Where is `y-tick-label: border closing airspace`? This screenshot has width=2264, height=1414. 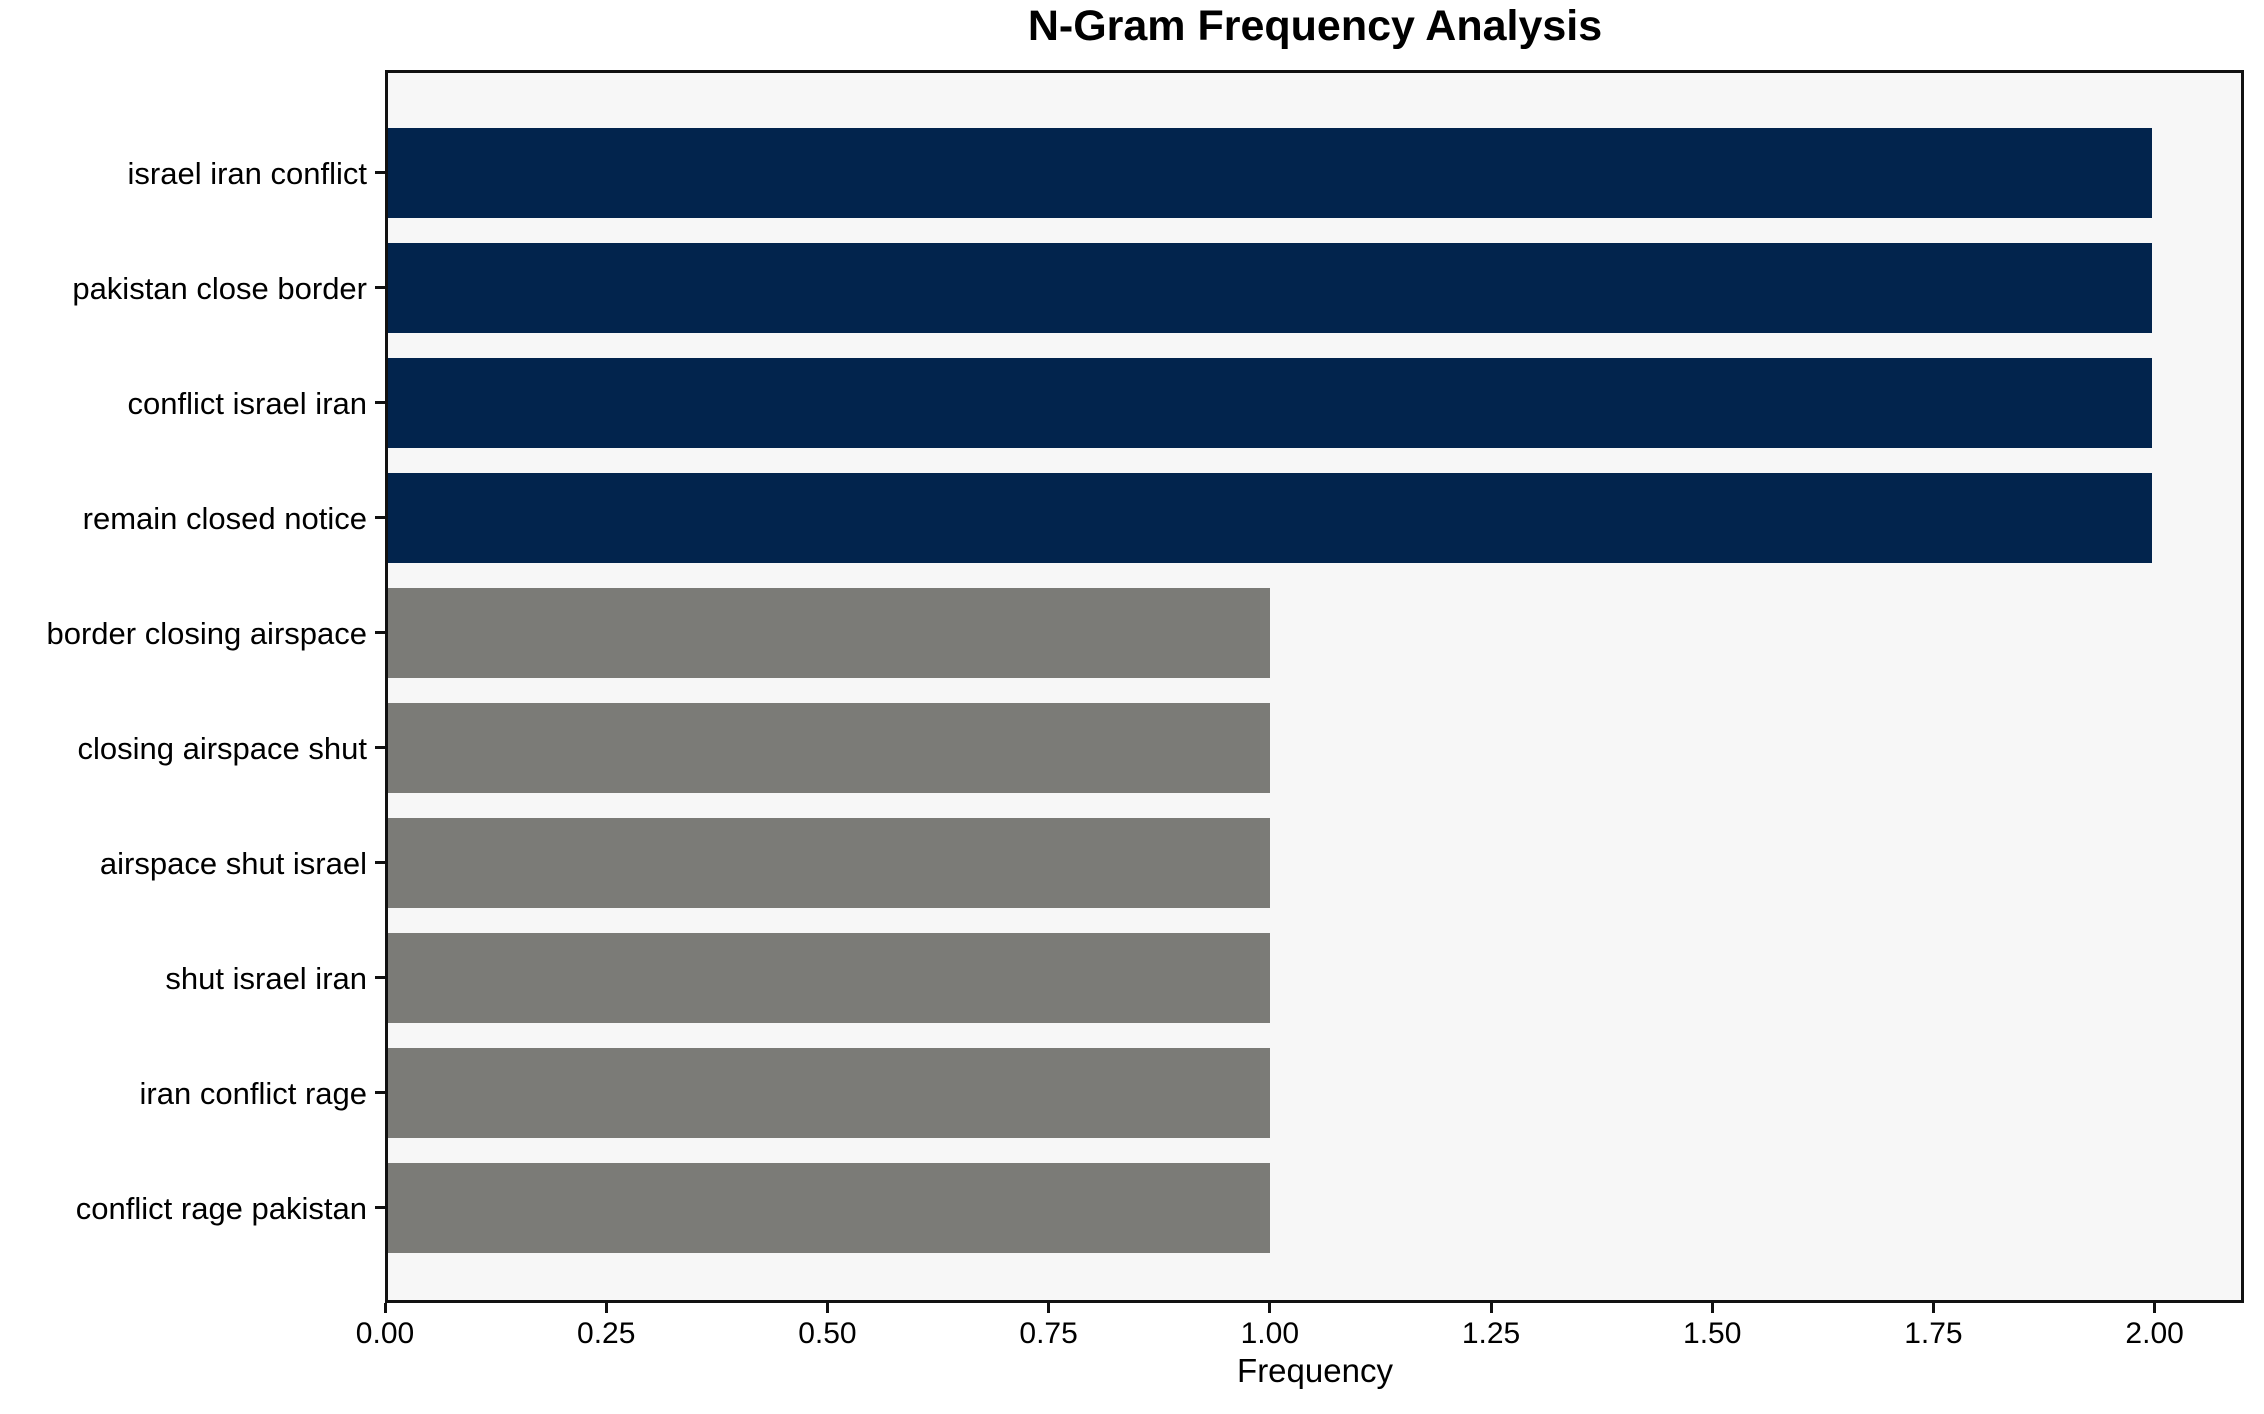
y-tick-label: border closing airspace is located at coordinates (206, 633).